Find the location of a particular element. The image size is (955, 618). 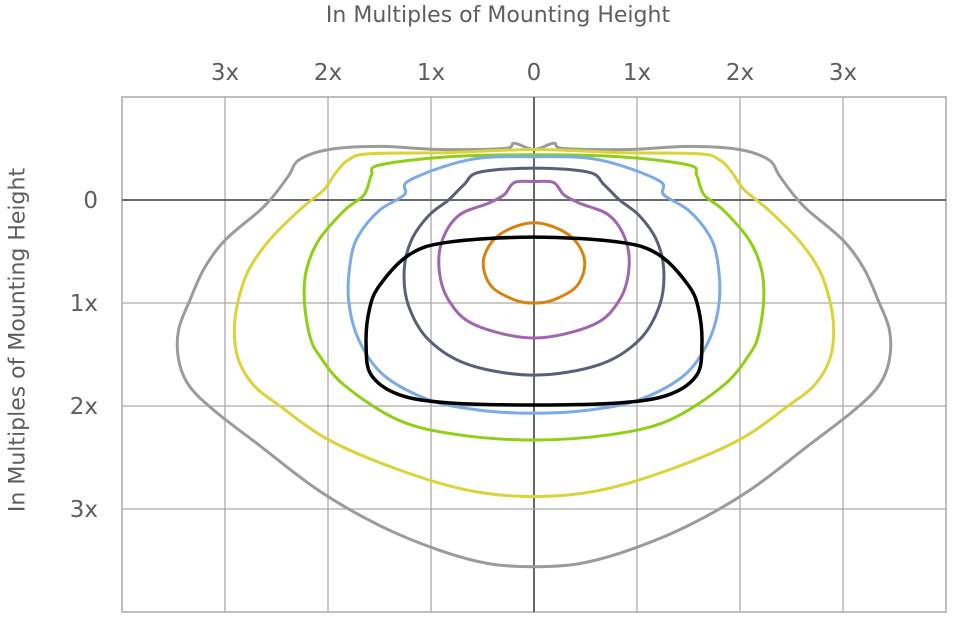

x-tick-label: 0 is located at coordinates (534, 73).